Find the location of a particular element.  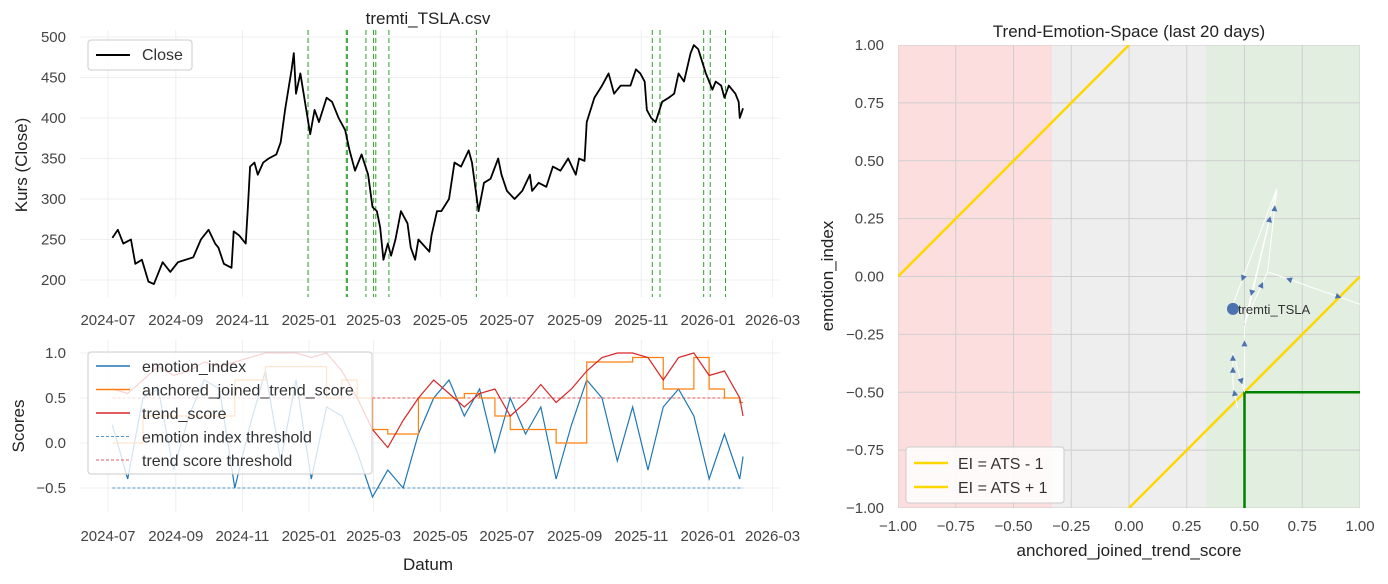

y-tick-label: 1.00 is located at coordinates (869, 45).